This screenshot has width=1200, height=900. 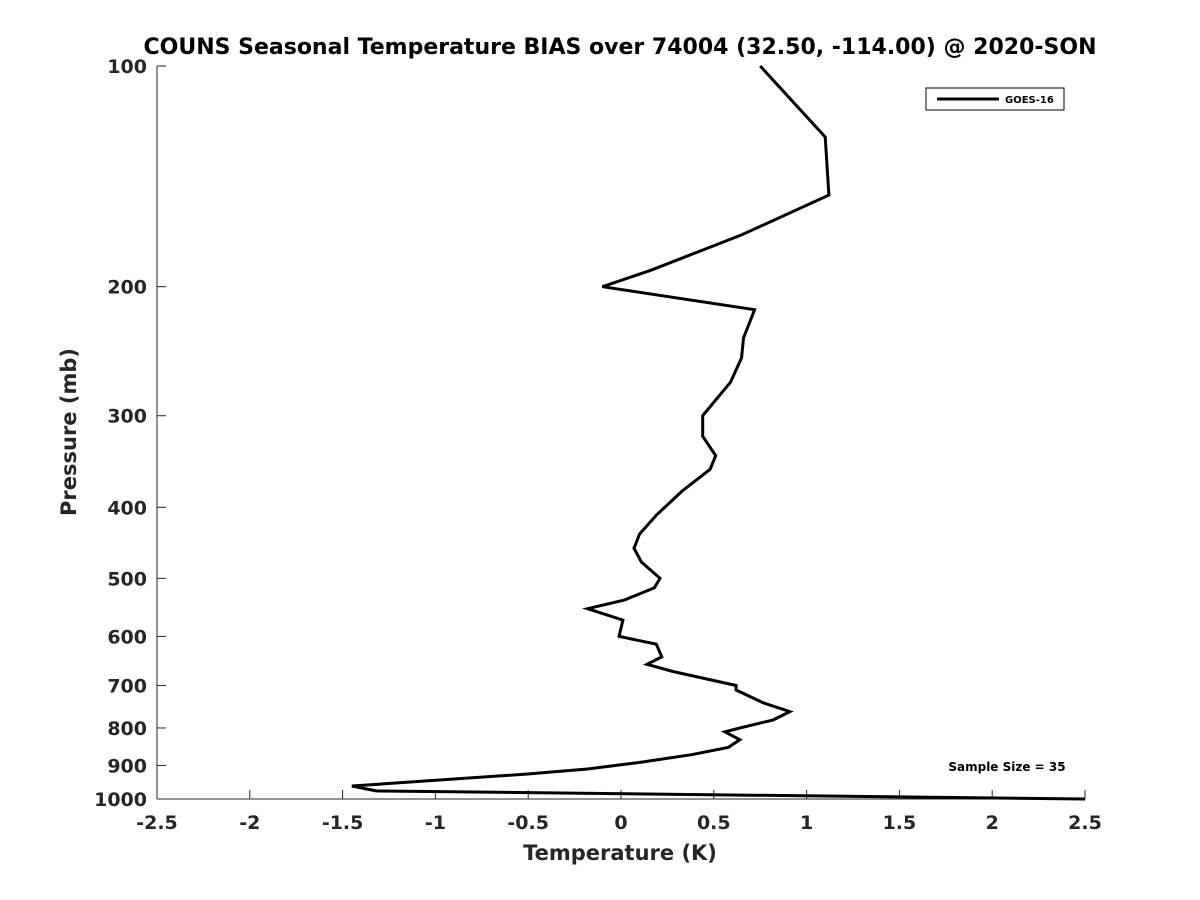 I want to click on y-tick-label: 600, so click(x=127, y=637).